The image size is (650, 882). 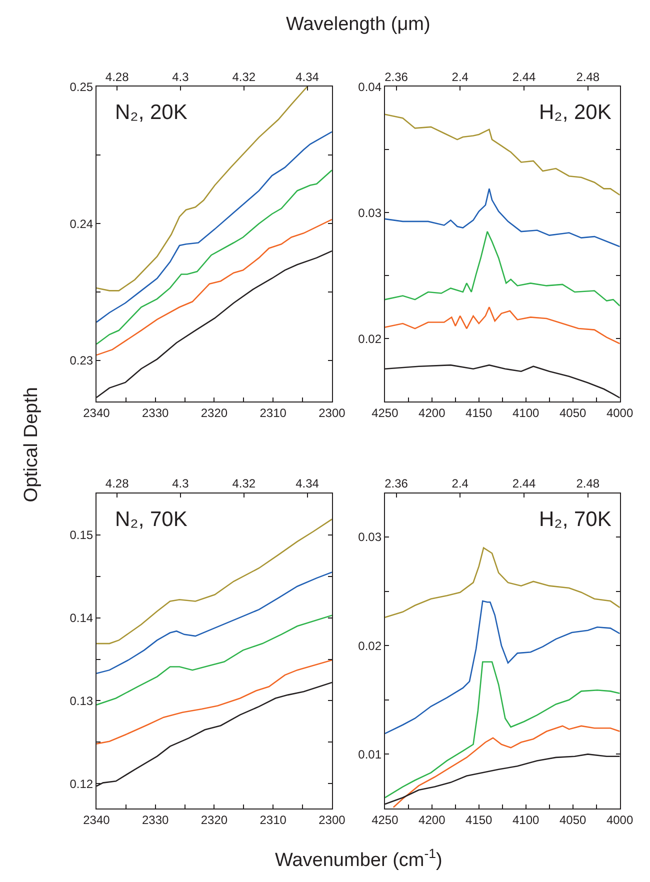 What do you see at coordinates (370, 87) in the screenshot?
I see `y-tick-label: 0.04` at bounding box center [370, 87].